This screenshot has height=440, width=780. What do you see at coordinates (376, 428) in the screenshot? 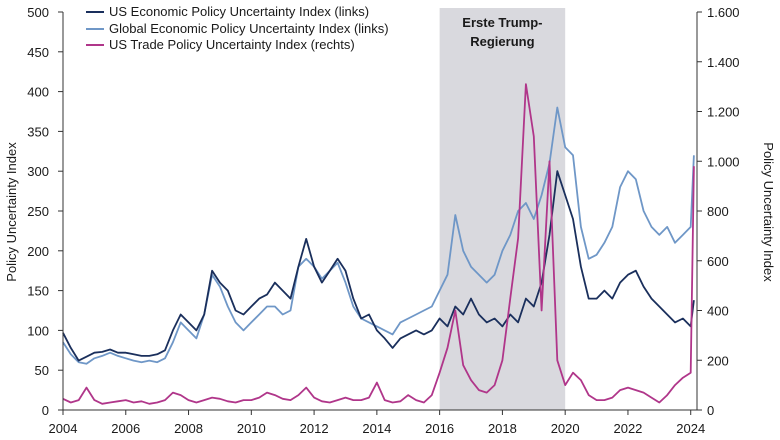
I see `x-tick-label: 2014` at bounding box center [376, 428].